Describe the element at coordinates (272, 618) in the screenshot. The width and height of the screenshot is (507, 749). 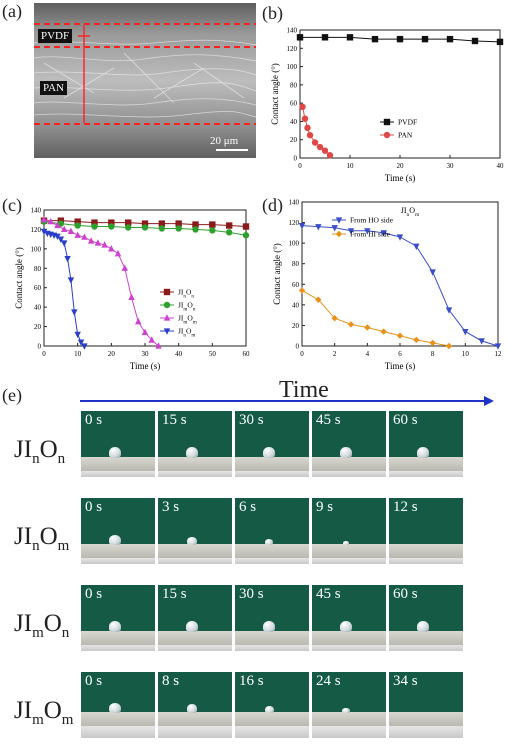
I see `photo-frame: 30 s` at that location.